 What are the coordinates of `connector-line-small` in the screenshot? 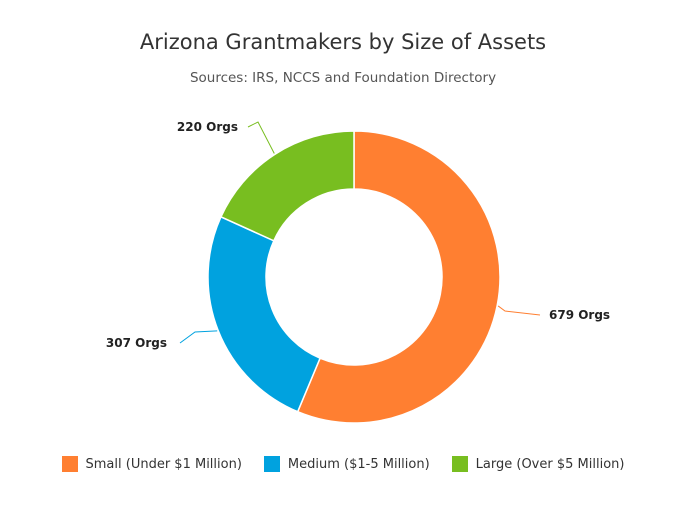 It's located at (519, 310).